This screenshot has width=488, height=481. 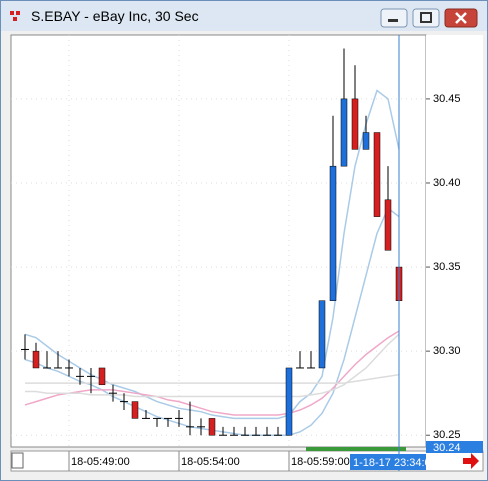 I want to click on x-tick-label: 18-05:49:00, so click(x=100, y=462).